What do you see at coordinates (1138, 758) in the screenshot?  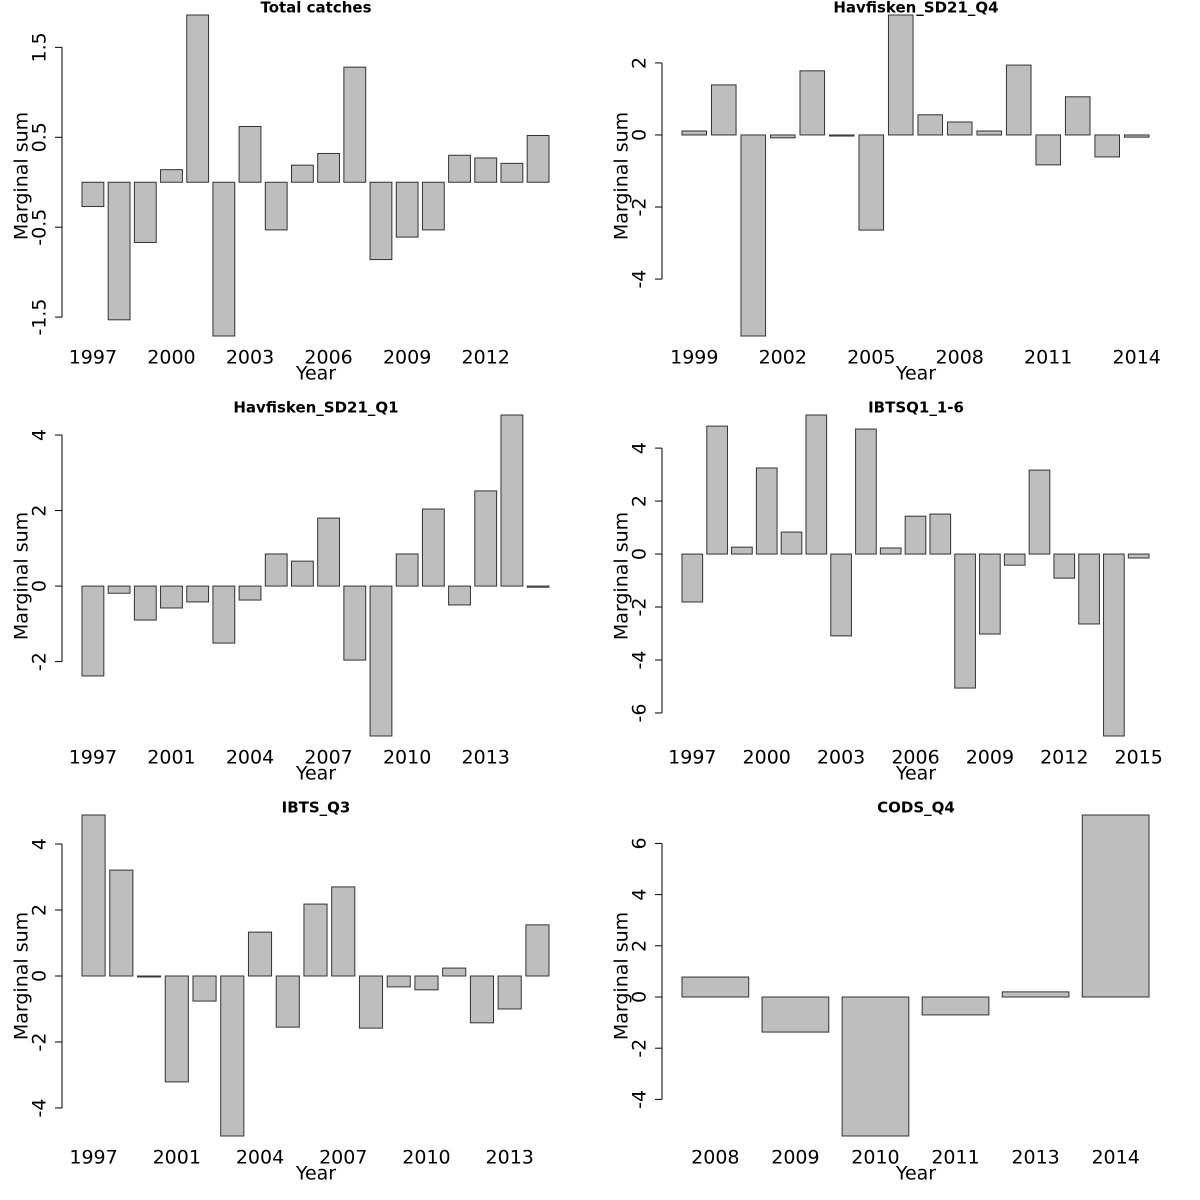 I see `x-tick-label: 2015` at bounding box center [1138, 758].